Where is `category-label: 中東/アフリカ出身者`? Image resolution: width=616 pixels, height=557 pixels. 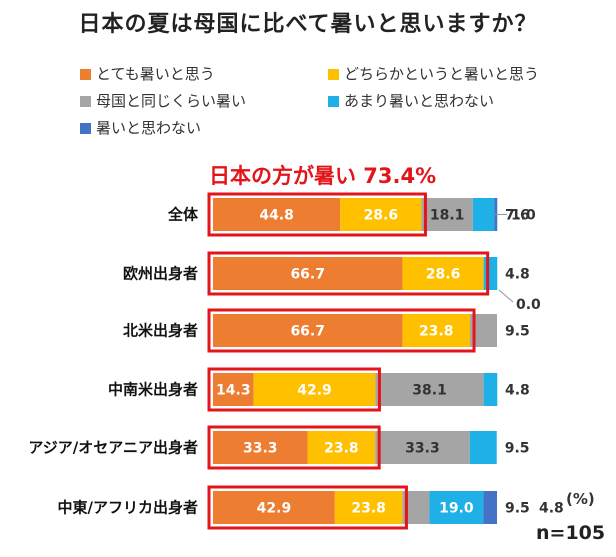
category-label: 中東/アフリカ出身者 is located at coordinates (128, 508).